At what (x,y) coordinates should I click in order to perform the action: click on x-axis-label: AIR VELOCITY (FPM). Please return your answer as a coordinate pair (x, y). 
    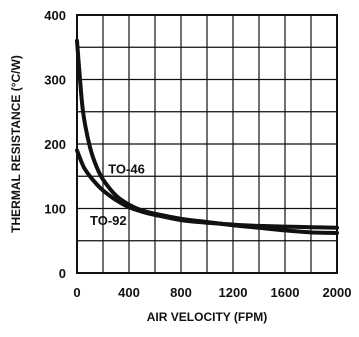
    Looking at the image, I should click on (207, 317).